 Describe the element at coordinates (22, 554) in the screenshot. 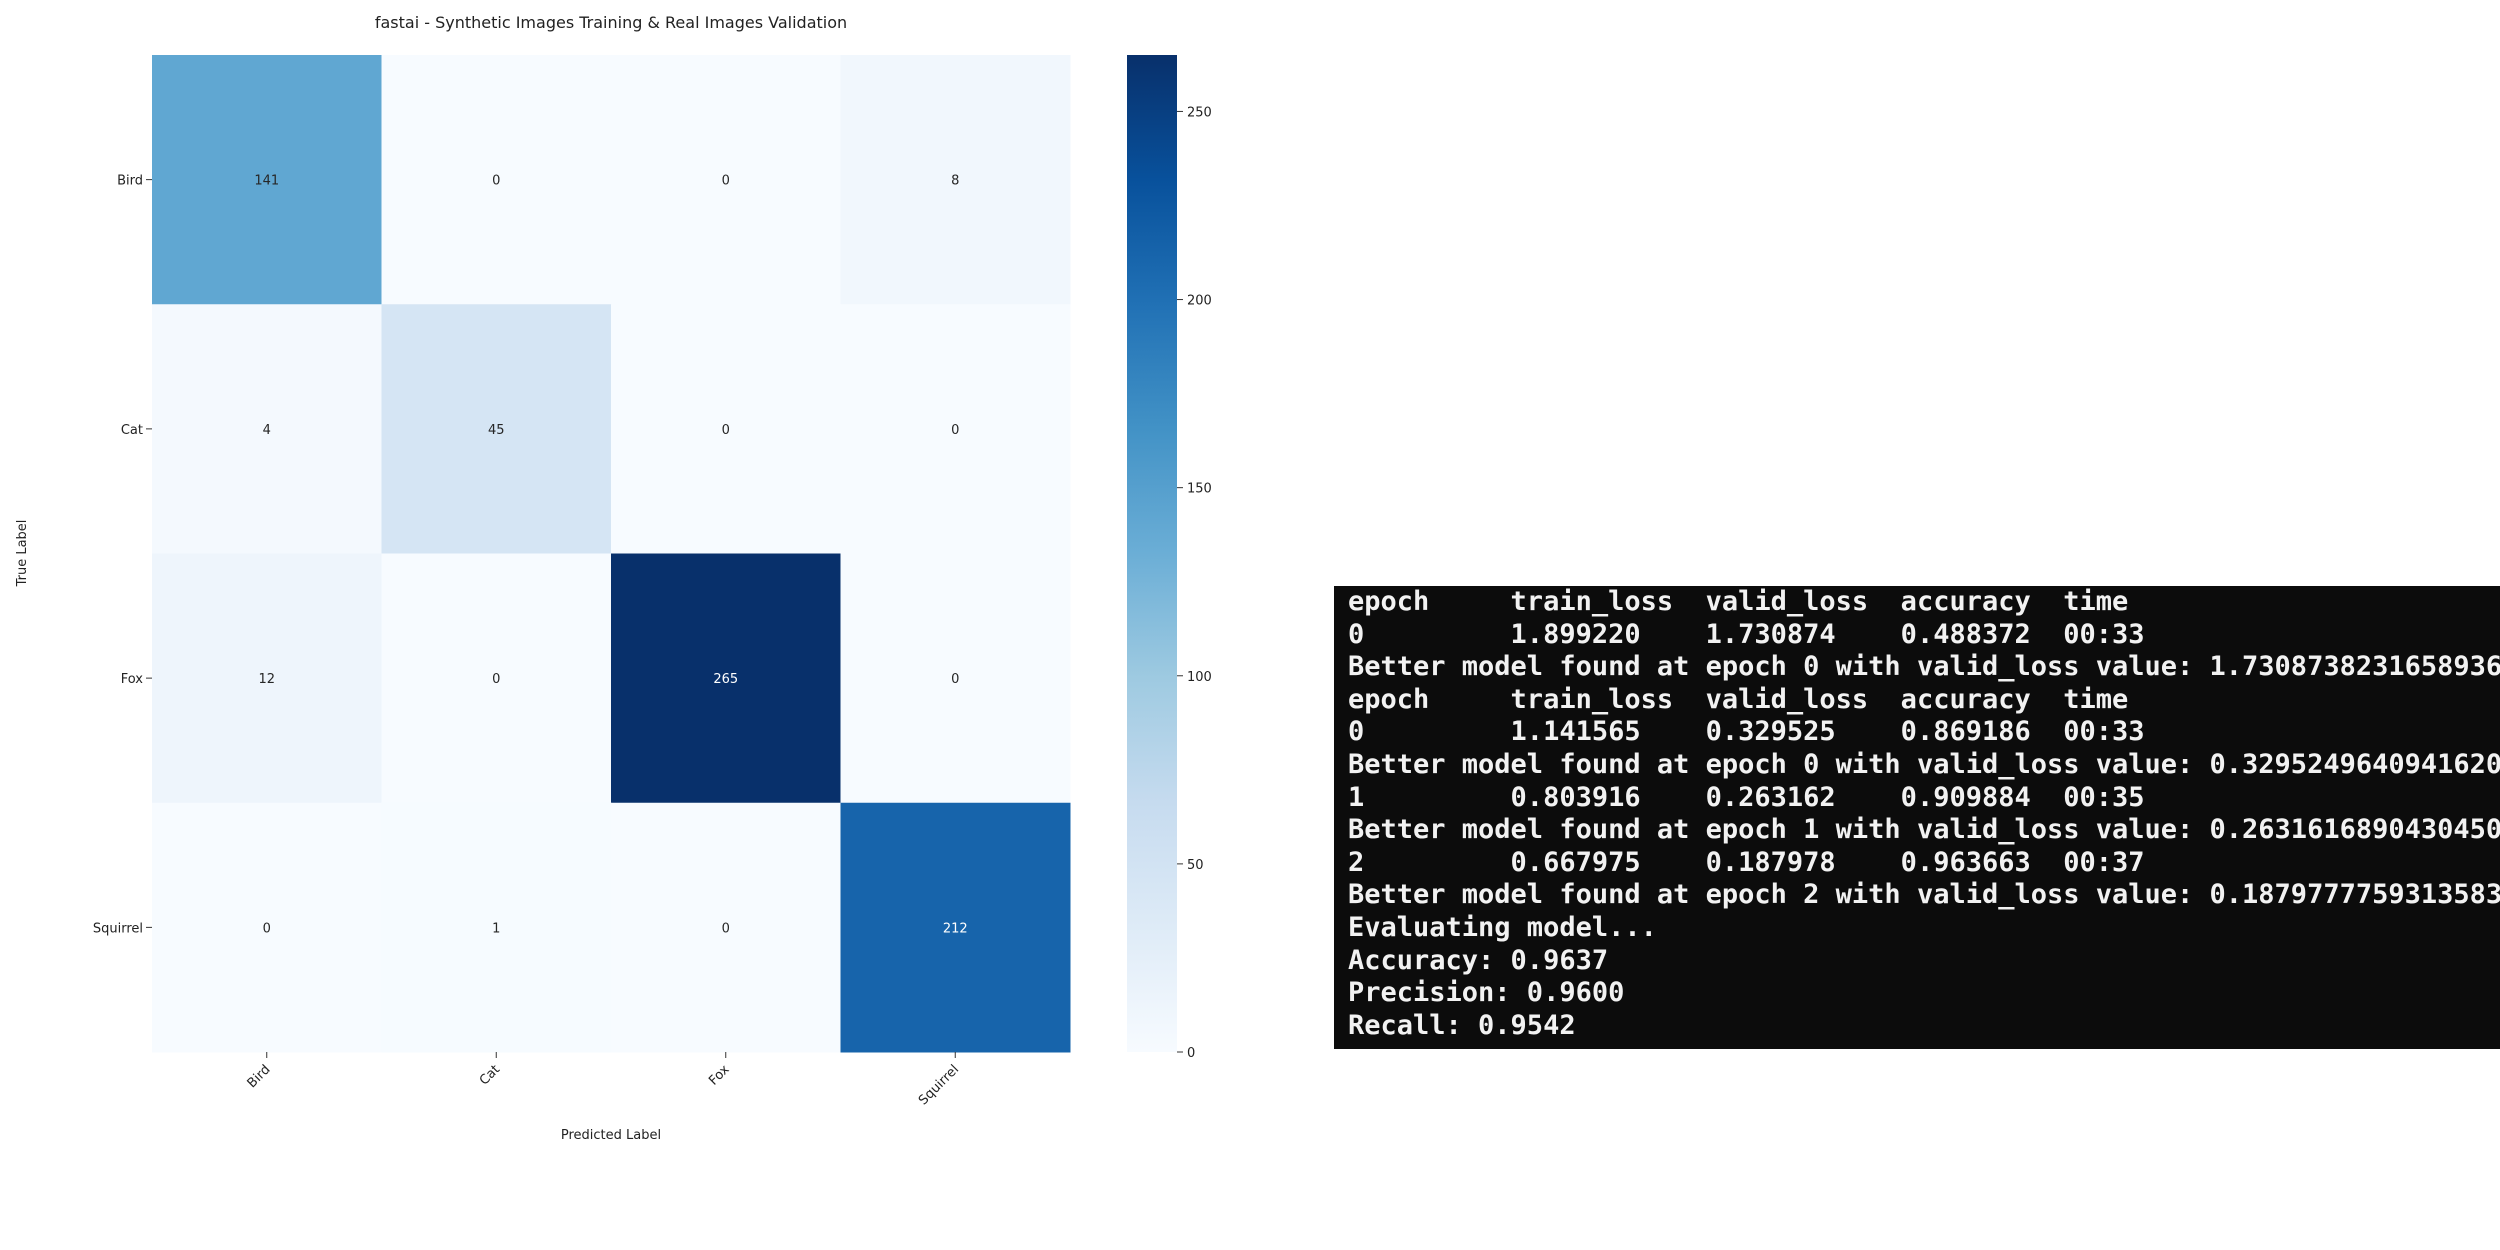

I see `y-axis-label: True Label` at that location.